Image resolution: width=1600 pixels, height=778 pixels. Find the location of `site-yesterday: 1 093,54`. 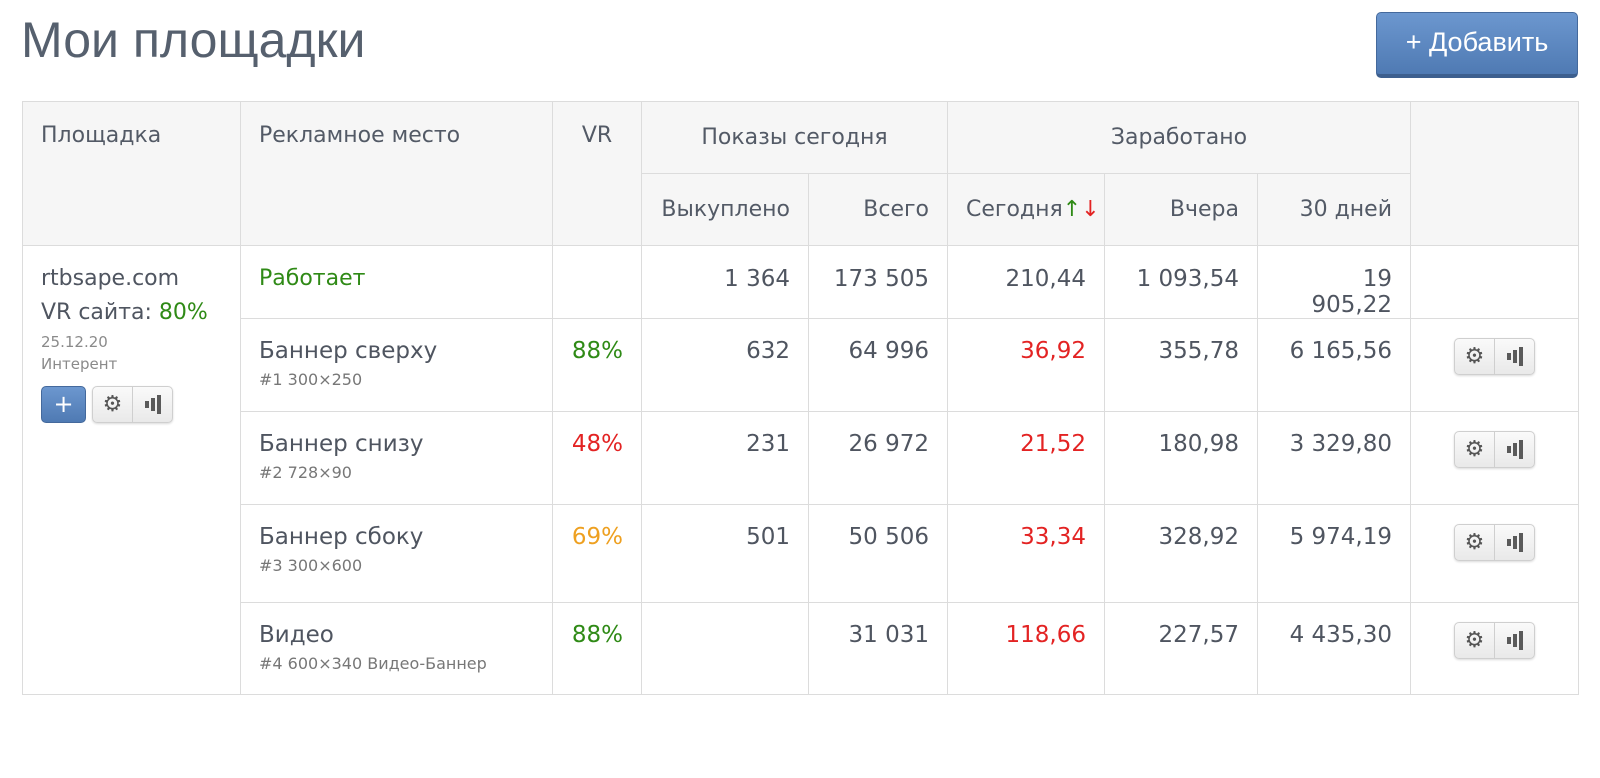

site-yesterday: 1 093,54 is located at coordinates (1181, 282).